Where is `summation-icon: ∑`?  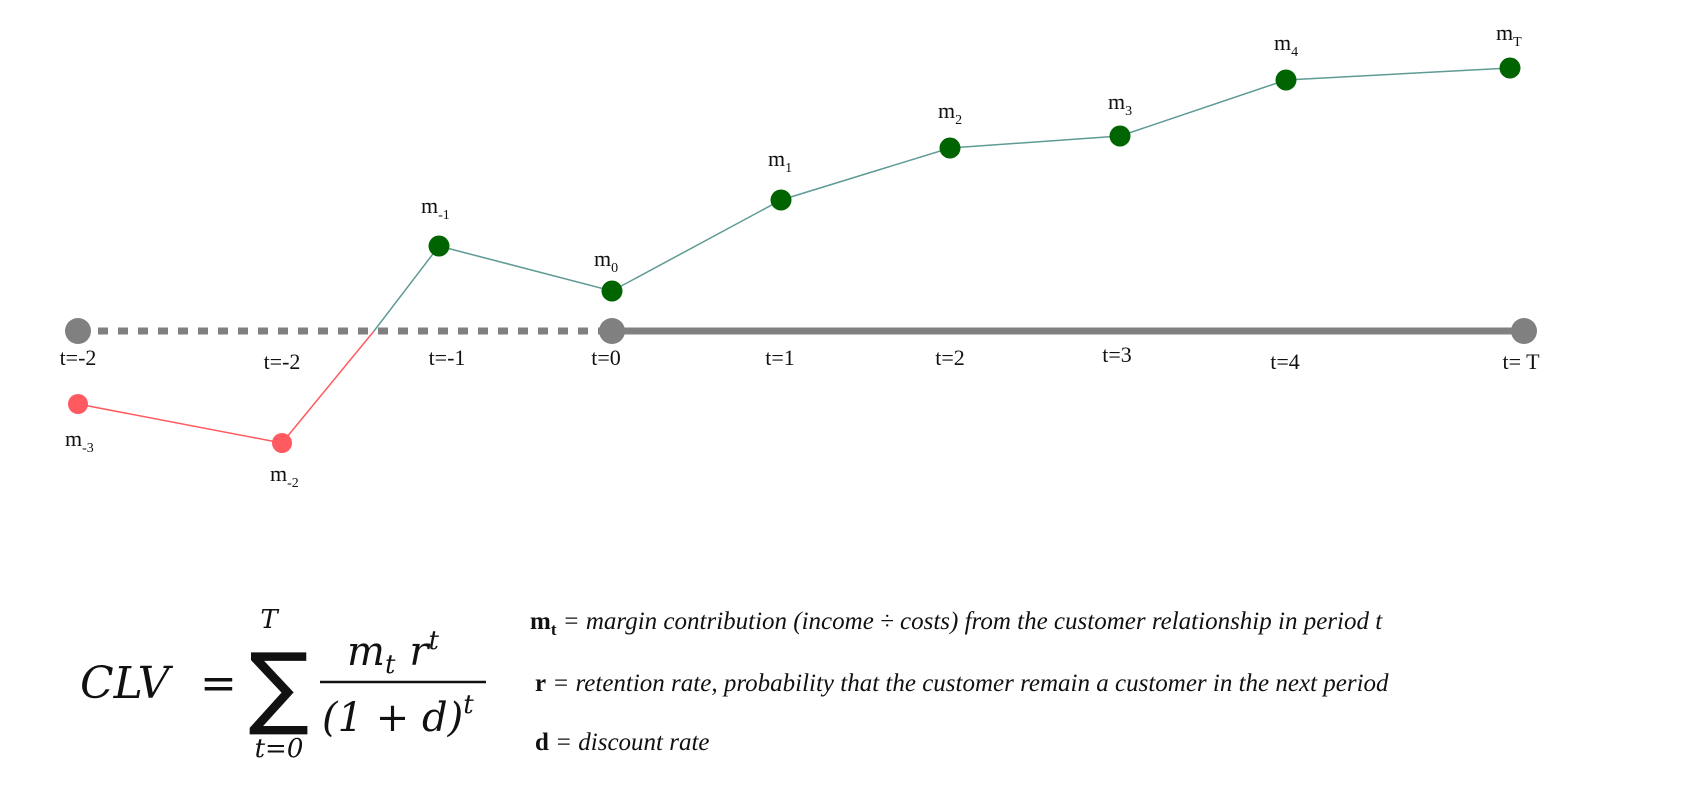 summation-icon: ∑ is located at coordinates (279, 686).